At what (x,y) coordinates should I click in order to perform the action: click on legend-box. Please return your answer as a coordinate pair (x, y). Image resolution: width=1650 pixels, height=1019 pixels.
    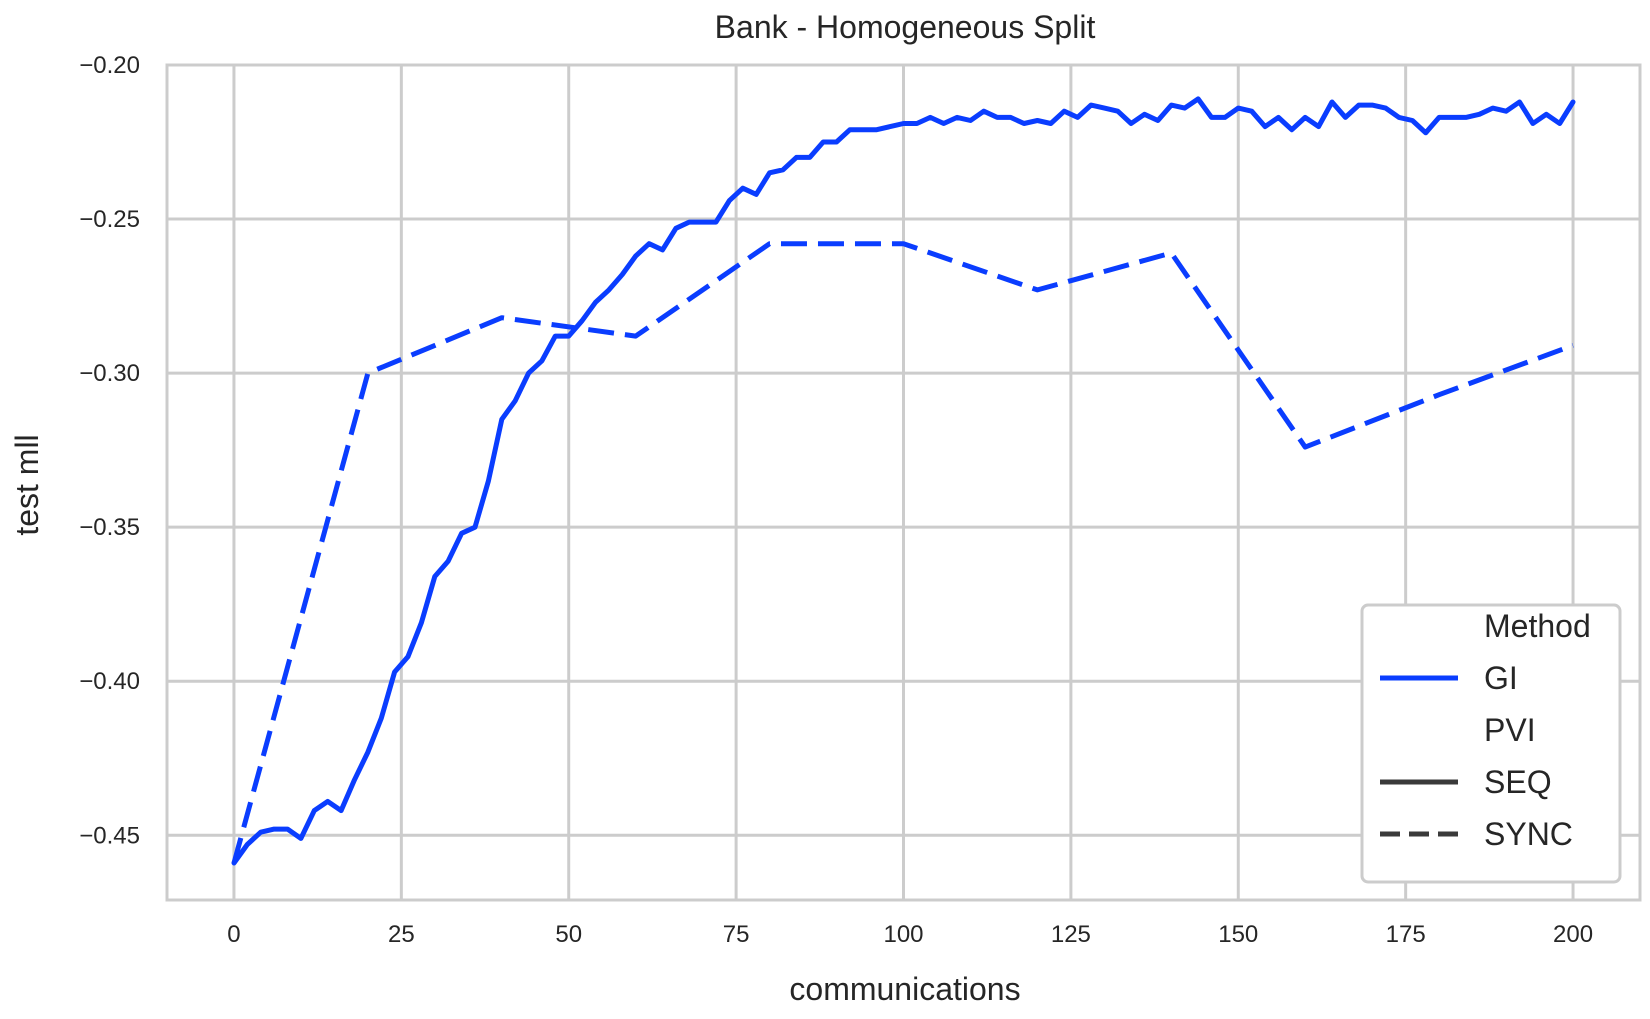
    Looking at the image, I should click on (1491, 743).